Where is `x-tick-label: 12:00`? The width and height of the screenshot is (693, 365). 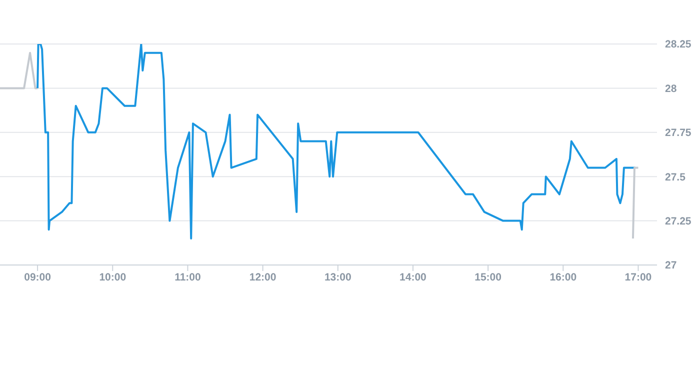
x-tick-label: 12:00 is located at coordinates (262, 277).